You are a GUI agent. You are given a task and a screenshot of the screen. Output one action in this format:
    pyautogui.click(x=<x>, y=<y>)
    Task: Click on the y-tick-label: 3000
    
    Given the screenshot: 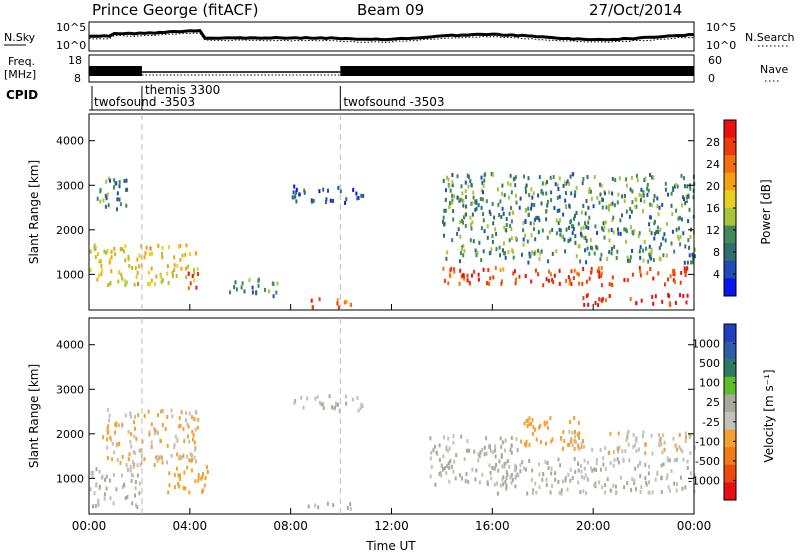 What is the action you would take?
    pyautogui.click(x=70, y=389)
    